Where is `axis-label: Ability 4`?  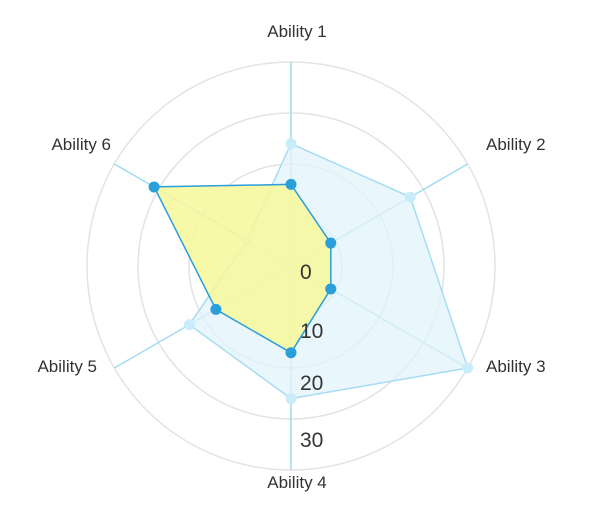 axis-label: Ability 4 is located at coordinates (297, 482).